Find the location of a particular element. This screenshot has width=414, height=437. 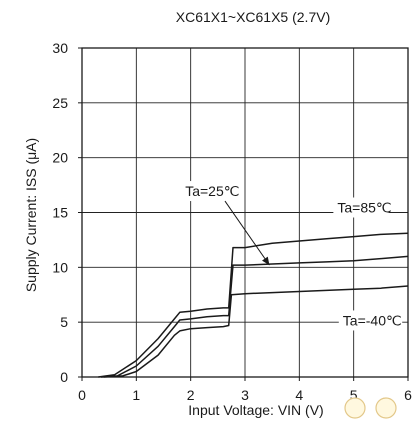

x-axis-title: Input Voltage: VIN (V) is located at coordinates (255, 410).